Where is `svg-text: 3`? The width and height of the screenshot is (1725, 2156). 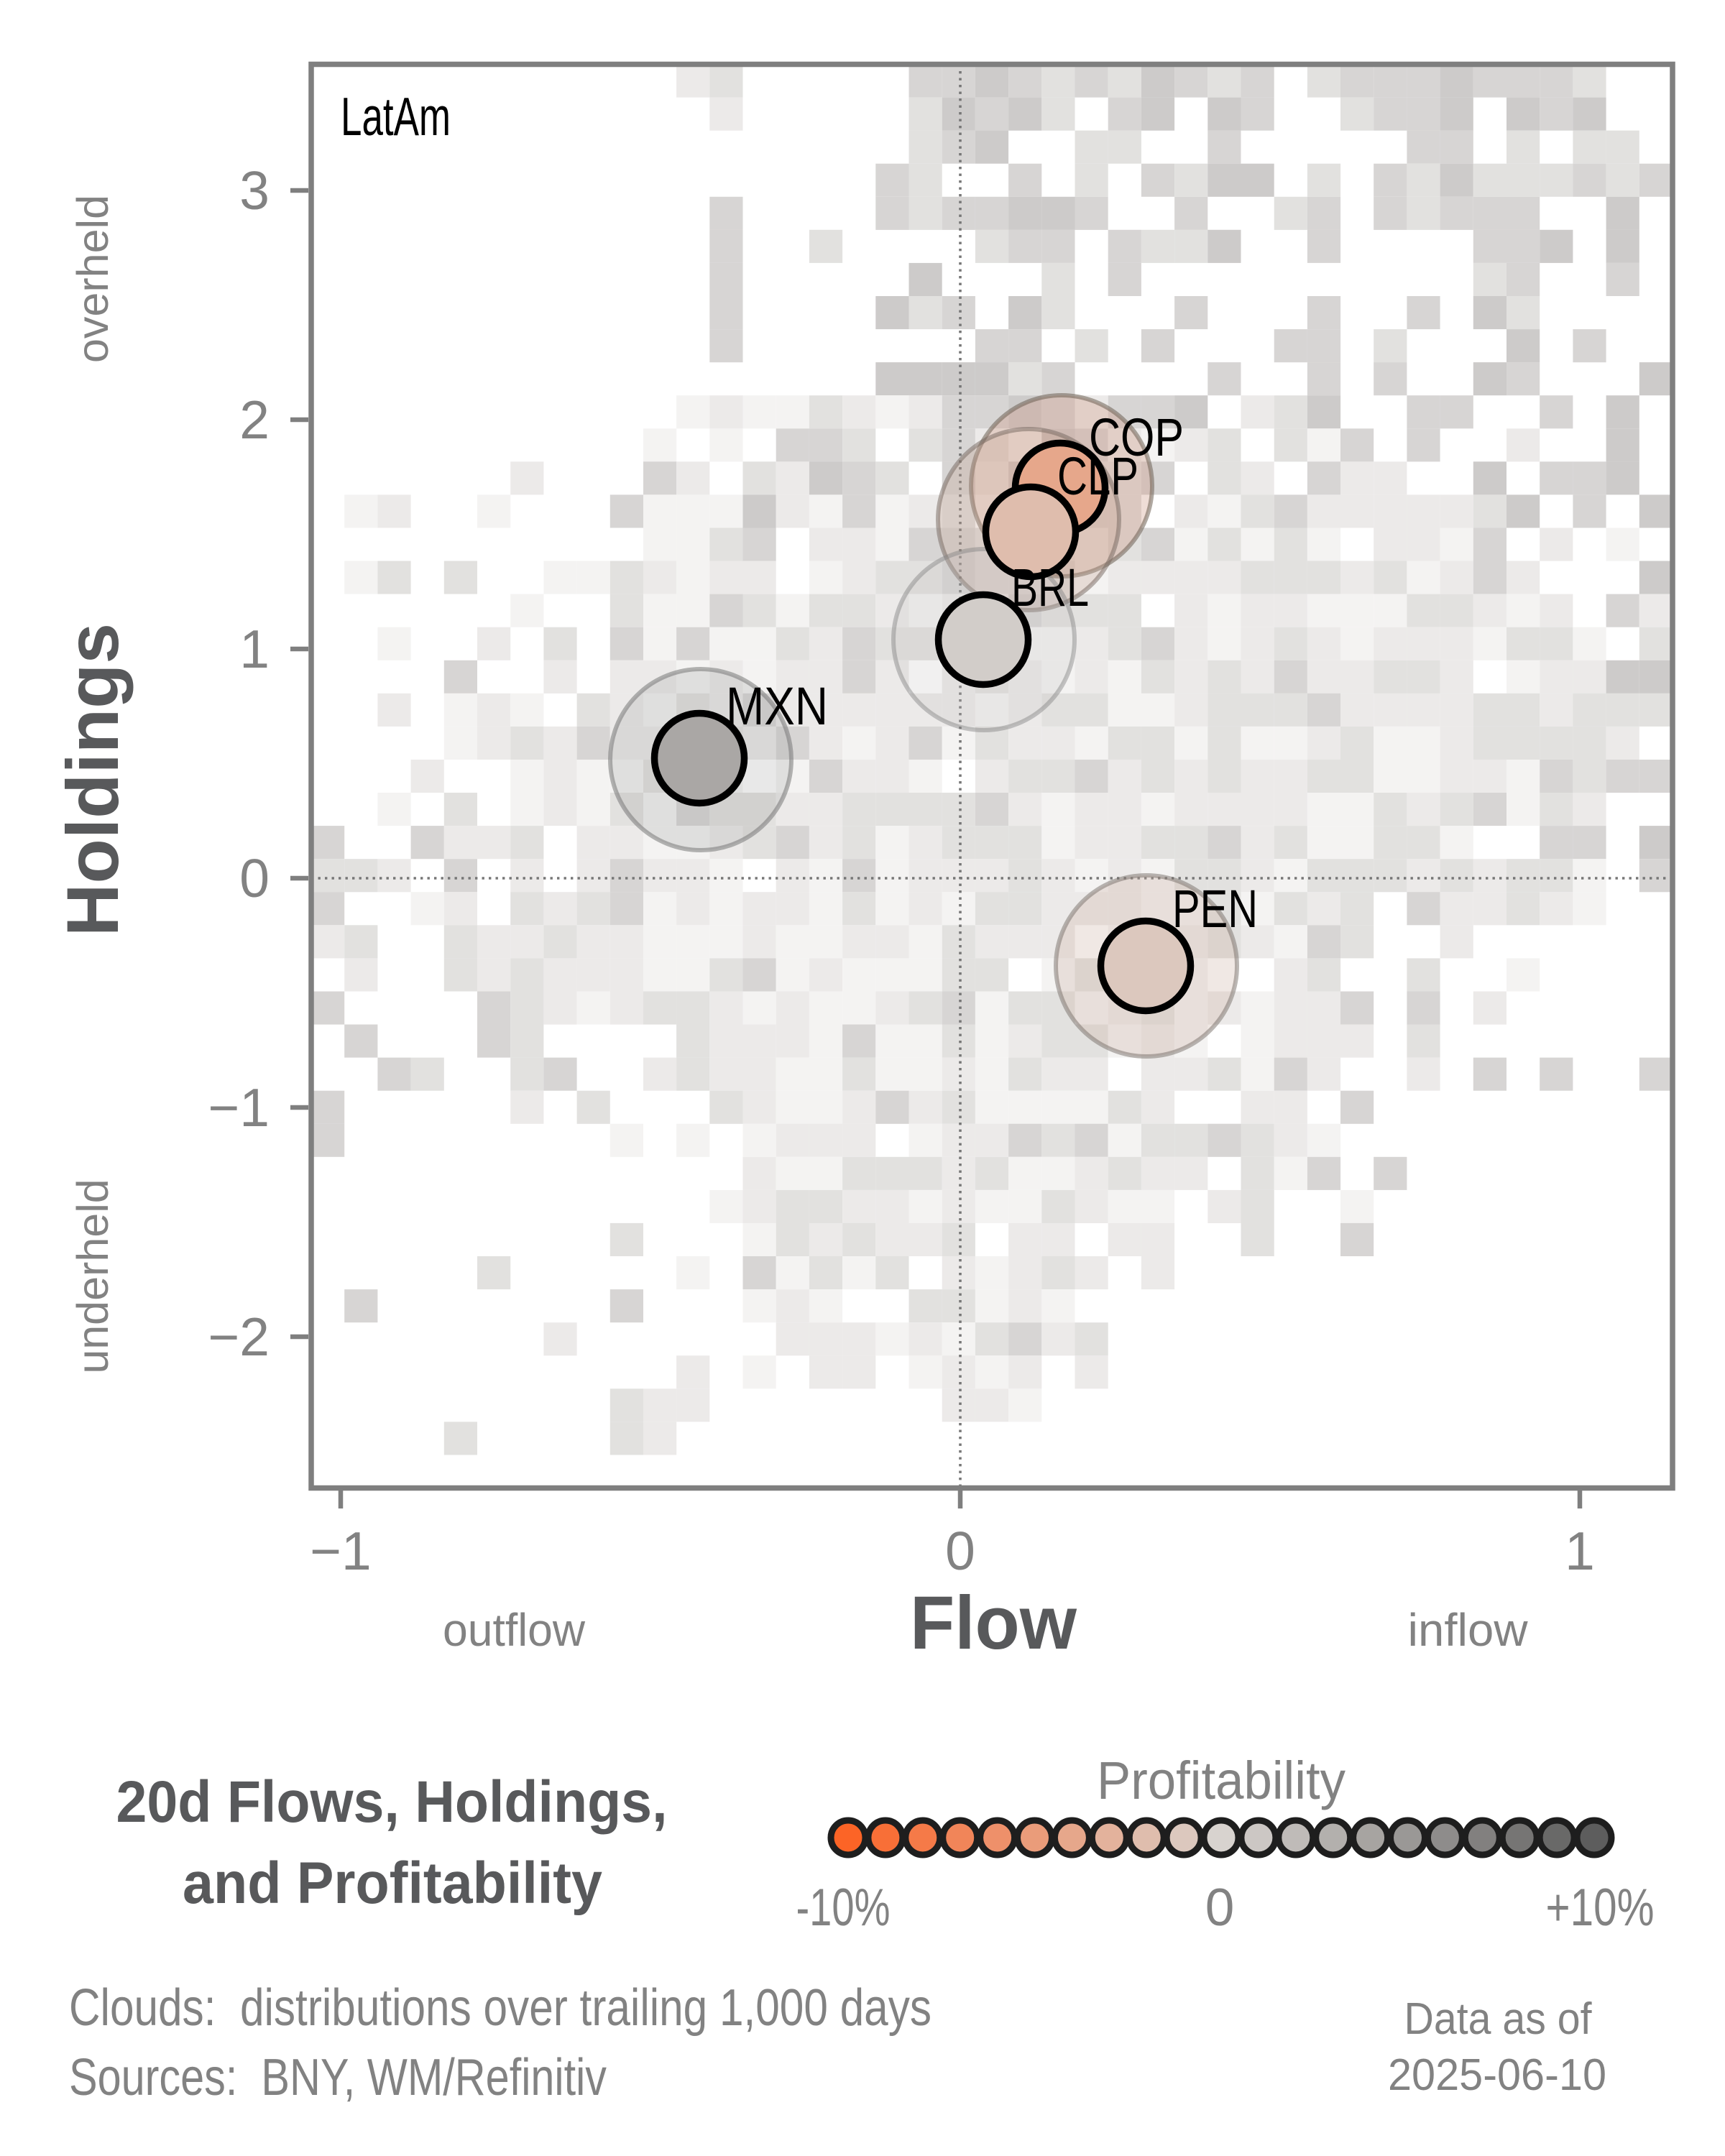
svg-text: 3 is located at coordinates (254, 190).